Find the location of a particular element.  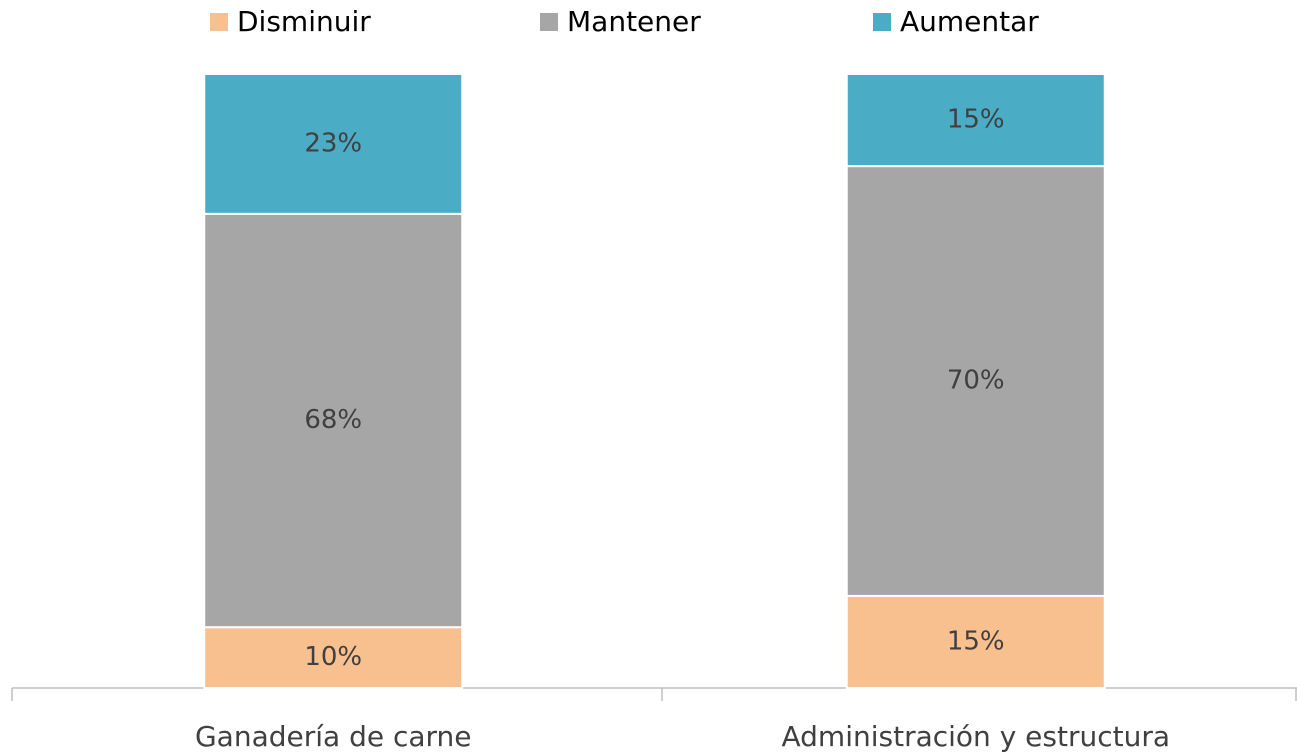

data-label: 23% is located at coordinates (333, 143).